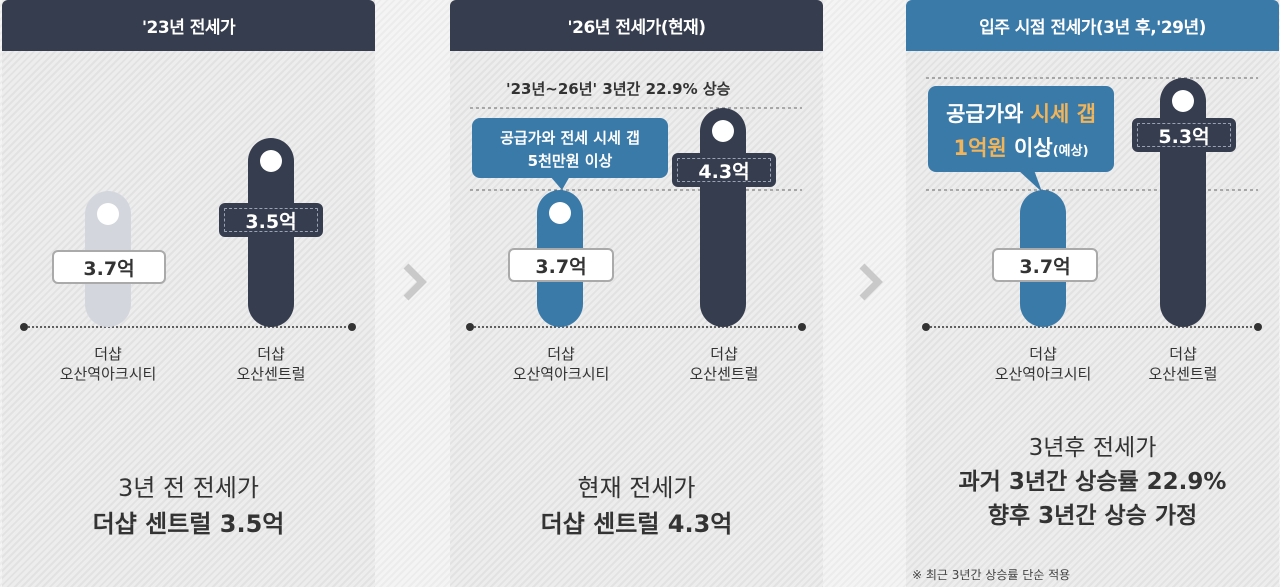 This screenshot has height=587, width=1280. Describe the element at coordinates (980, 148) in the screenshot. I see `callout-highlight: 1억원` at that location.